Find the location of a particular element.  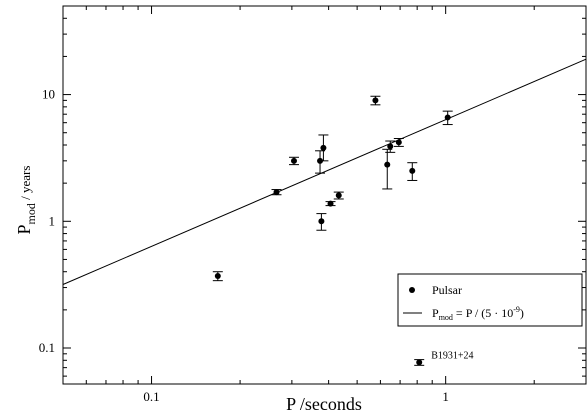

y-axis-title-sub: mod is located at coordinates (31, 213).